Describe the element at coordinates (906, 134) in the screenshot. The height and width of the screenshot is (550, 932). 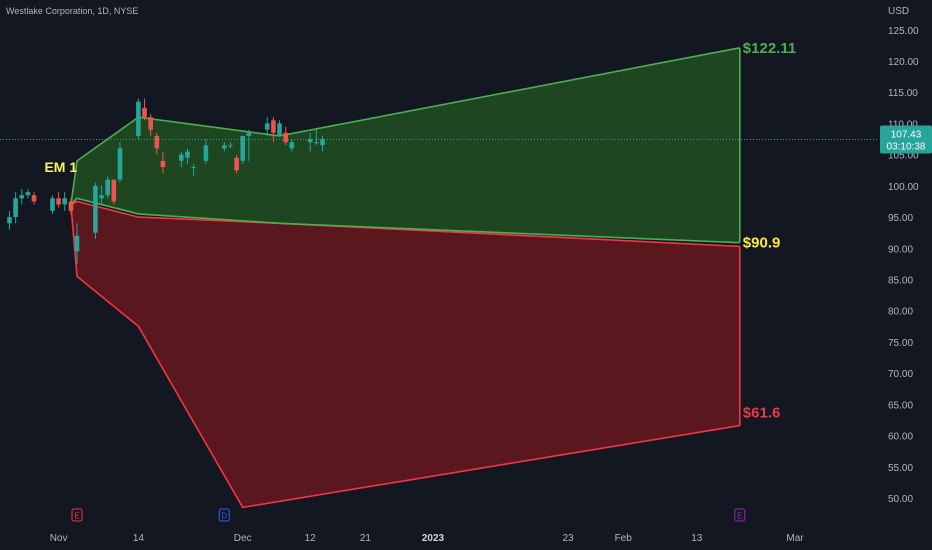
I see `price-tag-value: 107.43` at that location.